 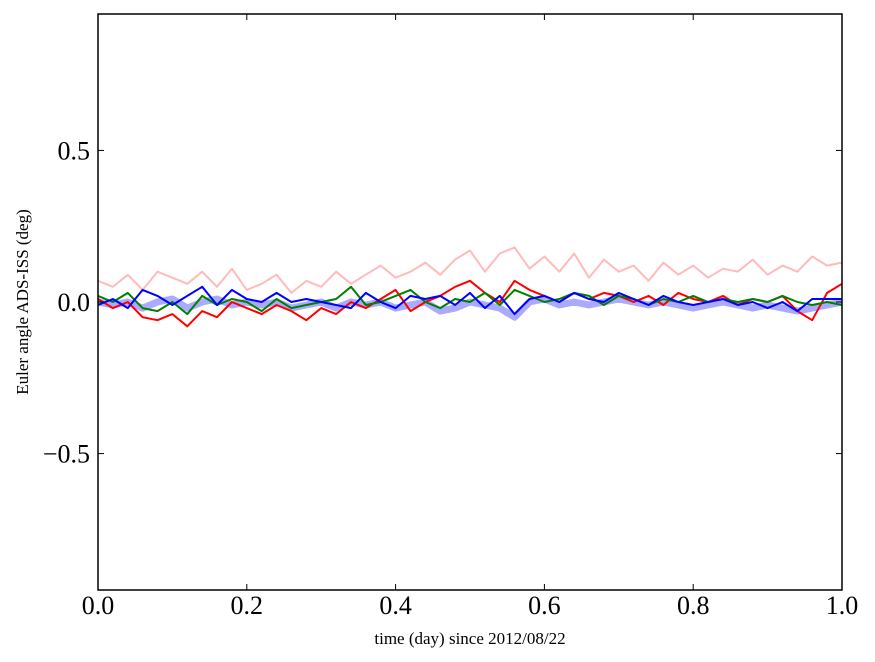 I want to click on x-axis-label: time (day) since 2012/08/22, so click(x=469, y=638).